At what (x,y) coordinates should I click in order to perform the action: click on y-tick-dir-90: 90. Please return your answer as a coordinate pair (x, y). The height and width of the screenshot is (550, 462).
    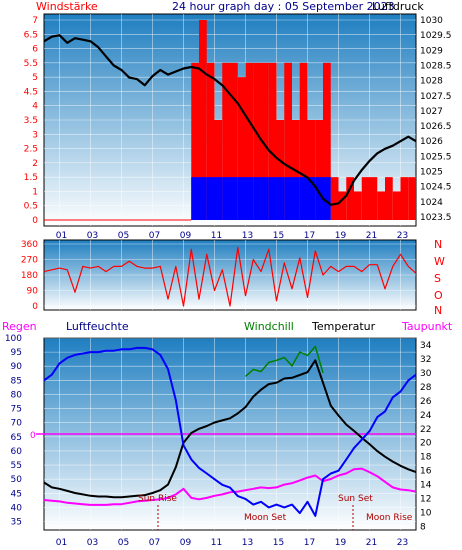
    Looking at the image, I should click on (33, 292).